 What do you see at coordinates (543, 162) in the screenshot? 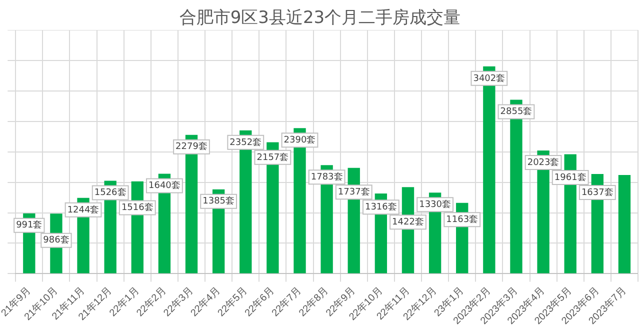
I see `data-label: 2023套` at bounding box center [543, 162].